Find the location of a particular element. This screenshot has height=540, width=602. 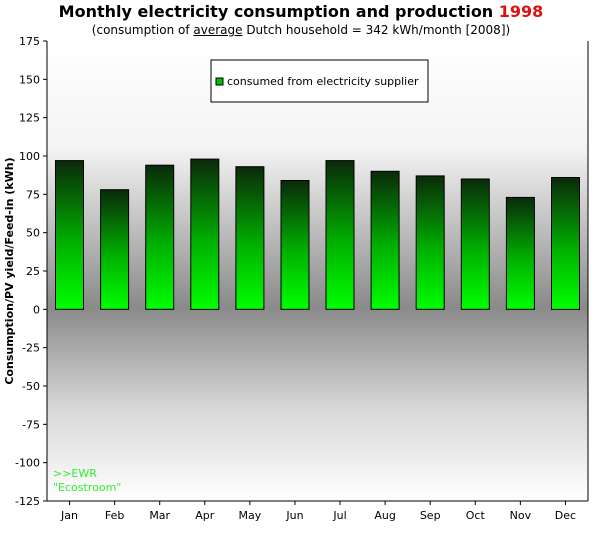

y-tick-label: 175 is located at coordinates (29, 41).